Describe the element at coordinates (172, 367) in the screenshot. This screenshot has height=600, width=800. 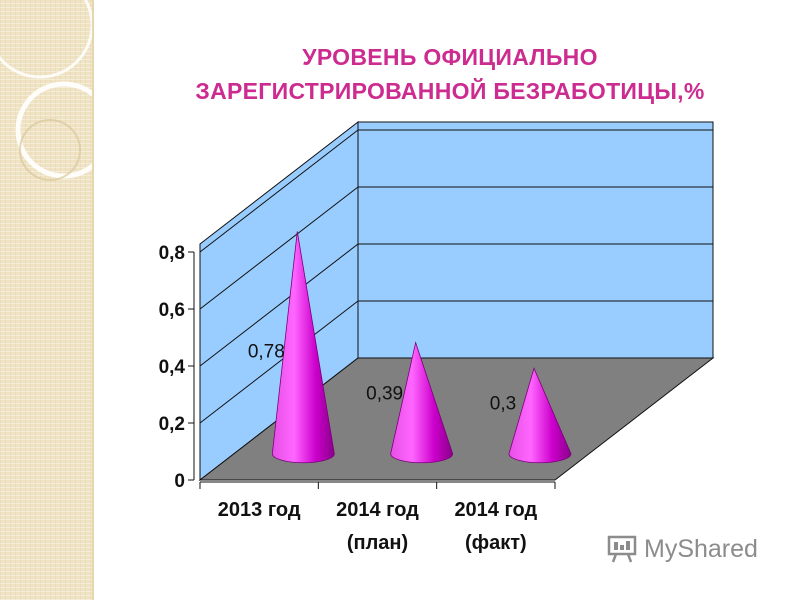
I see `y-tick-label: 0,4` at that location.